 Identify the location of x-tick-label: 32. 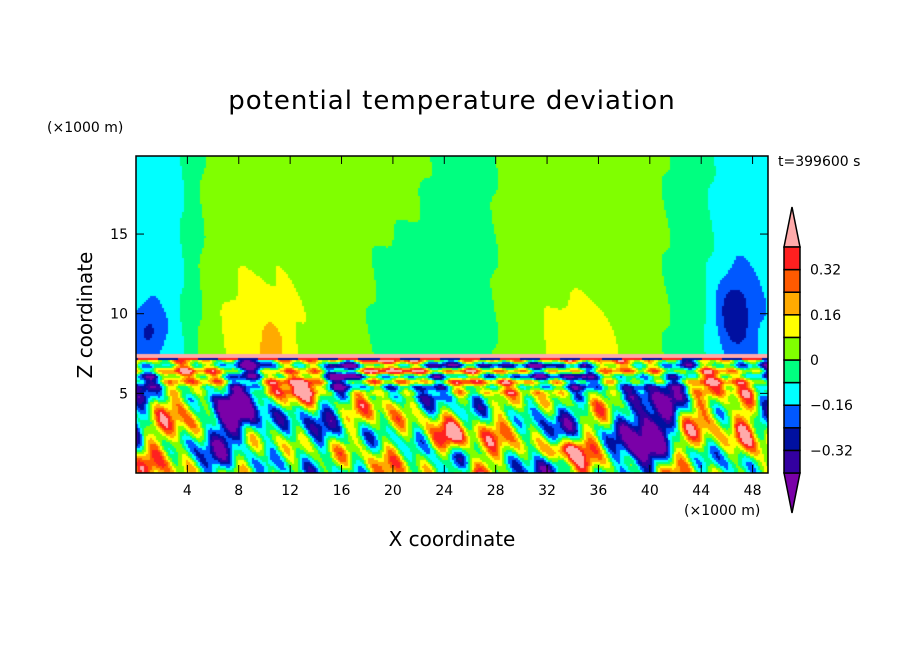
(547, 491).